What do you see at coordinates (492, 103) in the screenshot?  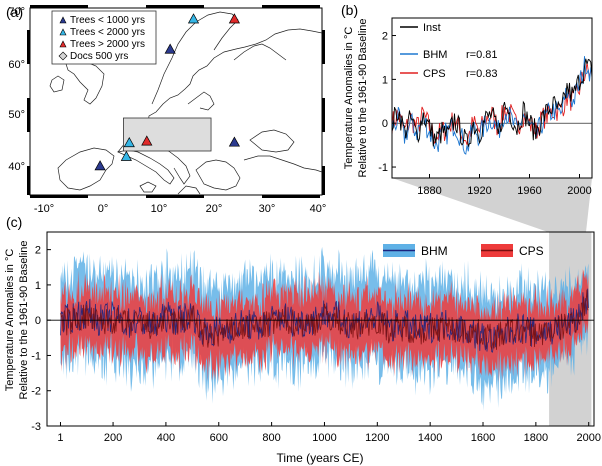 I see `series-line-inst` at bounding box center [492, 103].